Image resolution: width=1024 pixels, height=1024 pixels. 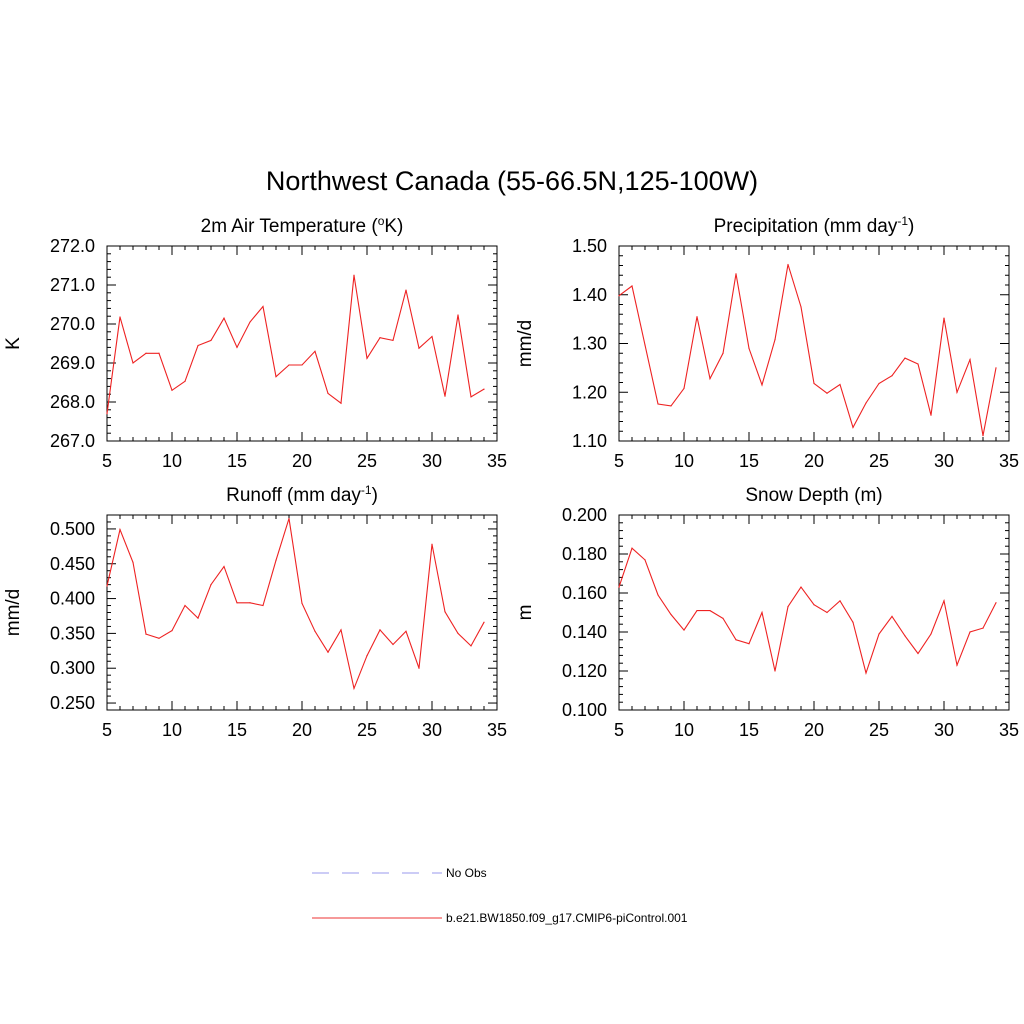 What do you see at coordinates (295, 604) in the screenshot?
I see `series-line-runoff` at bounding box center [295, 604].